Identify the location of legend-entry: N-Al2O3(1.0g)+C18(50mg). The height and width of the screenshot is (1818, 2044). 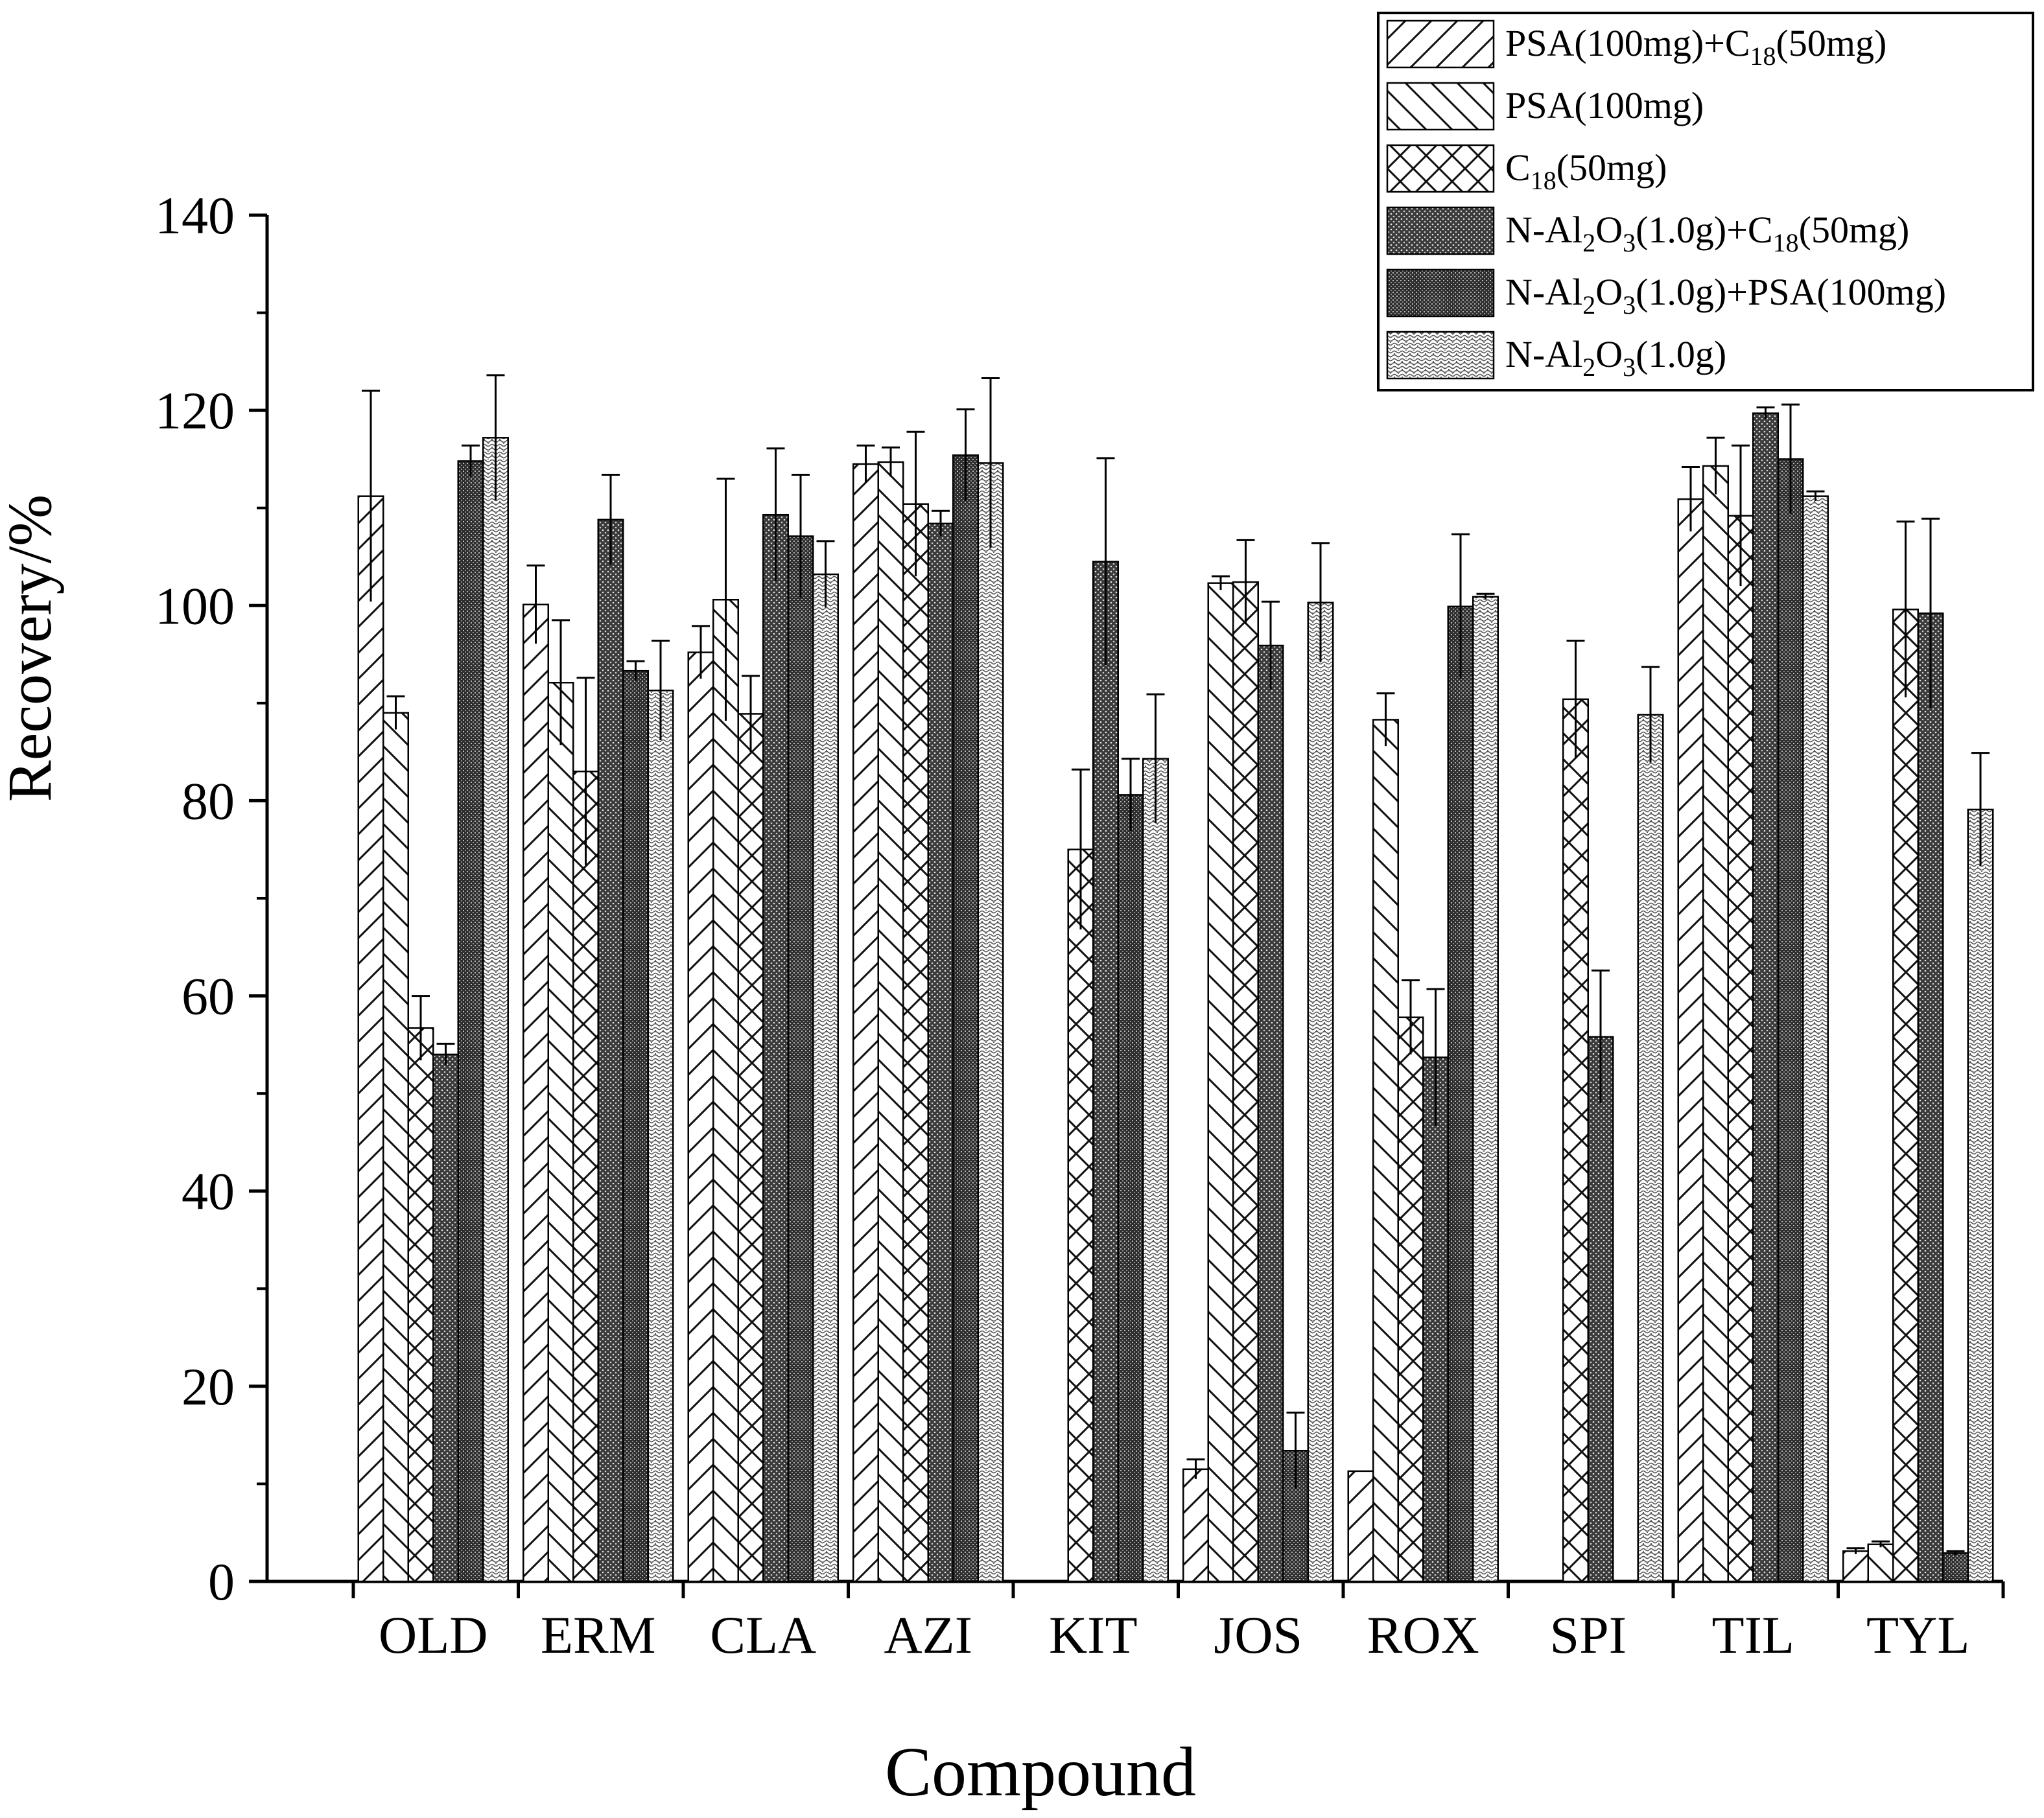
(1707, 233).